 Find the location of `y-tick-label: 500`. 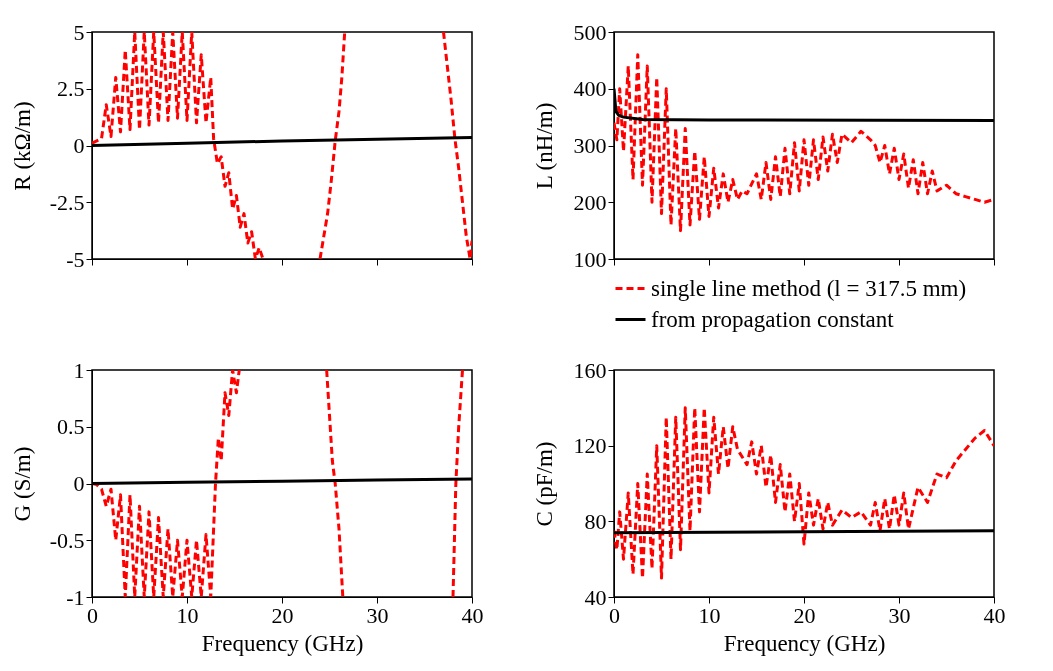

y-tick-label: 500 is located at coordinates (590, 32).